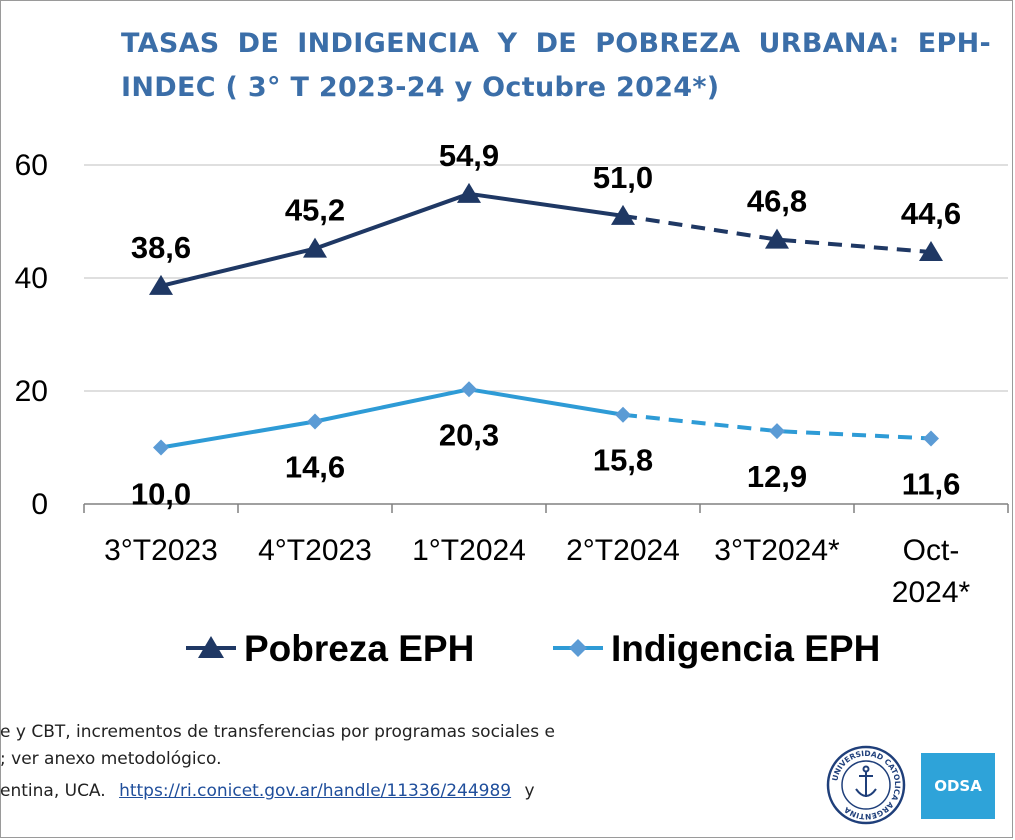 This screenshot has width=1015, height=840. I want to click on legend-marker-indigencia-eph, so click(578, 648).